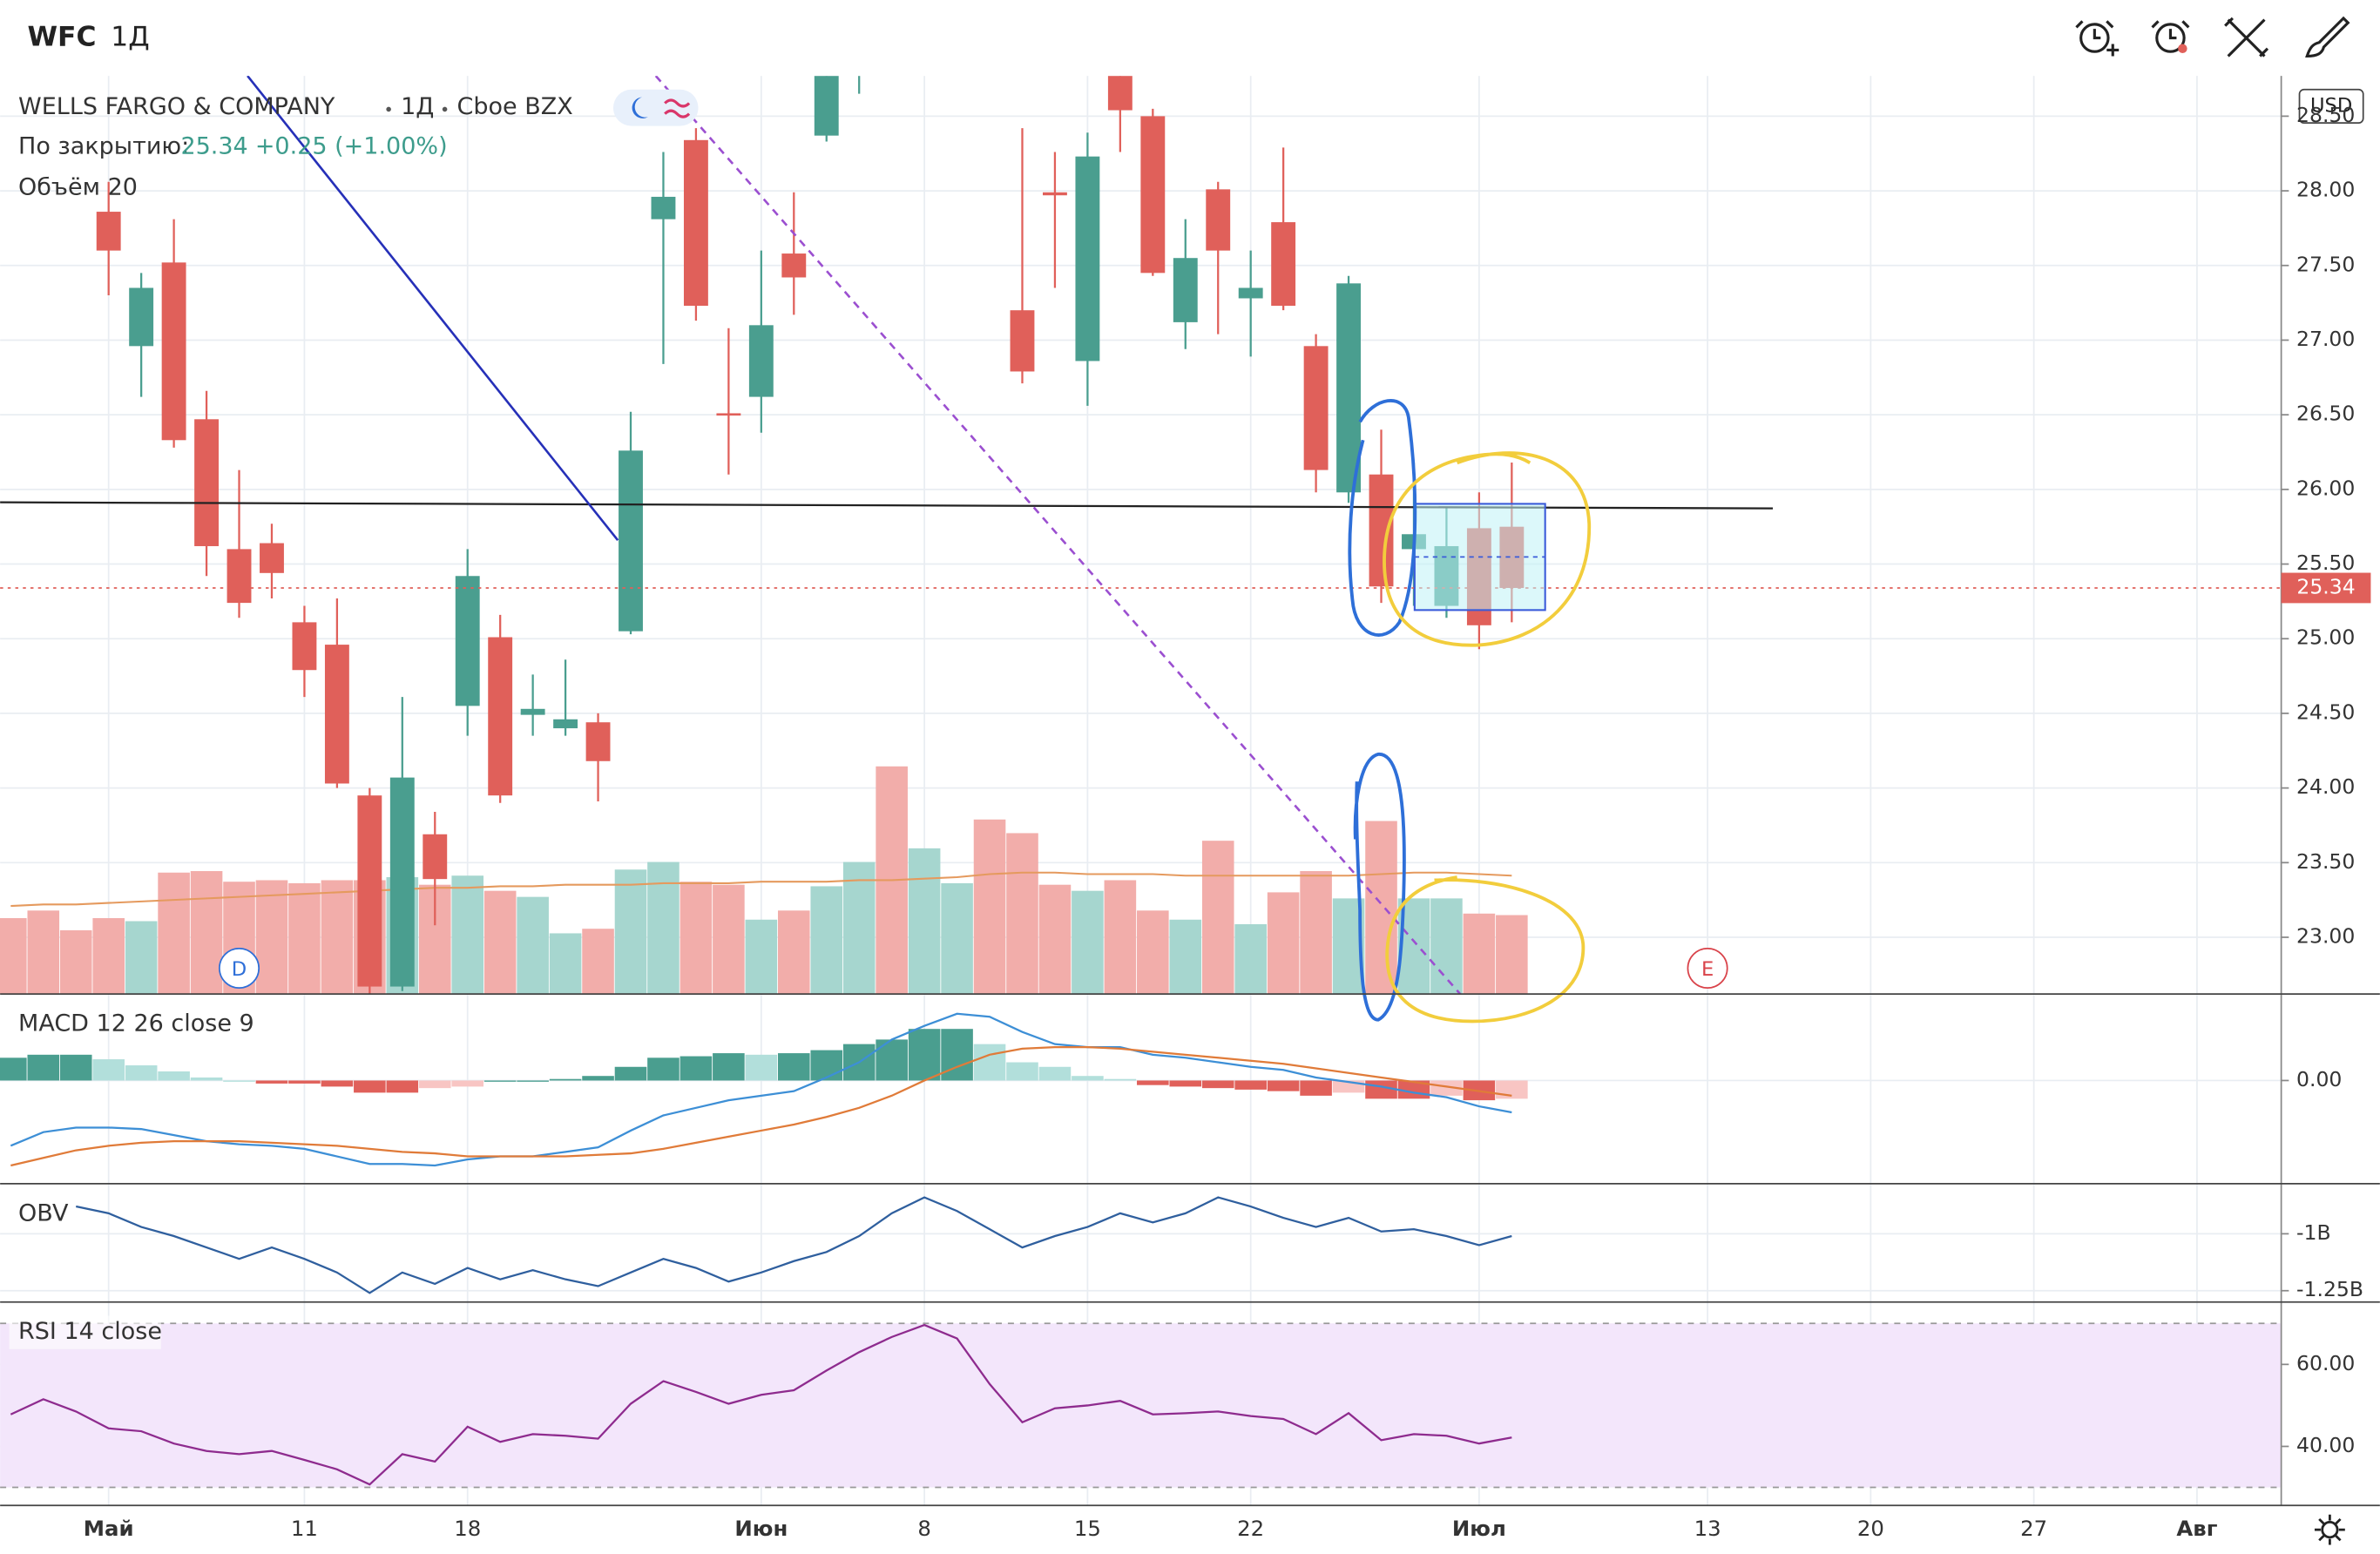  I want to click on price-axis, so click(2330, 791).